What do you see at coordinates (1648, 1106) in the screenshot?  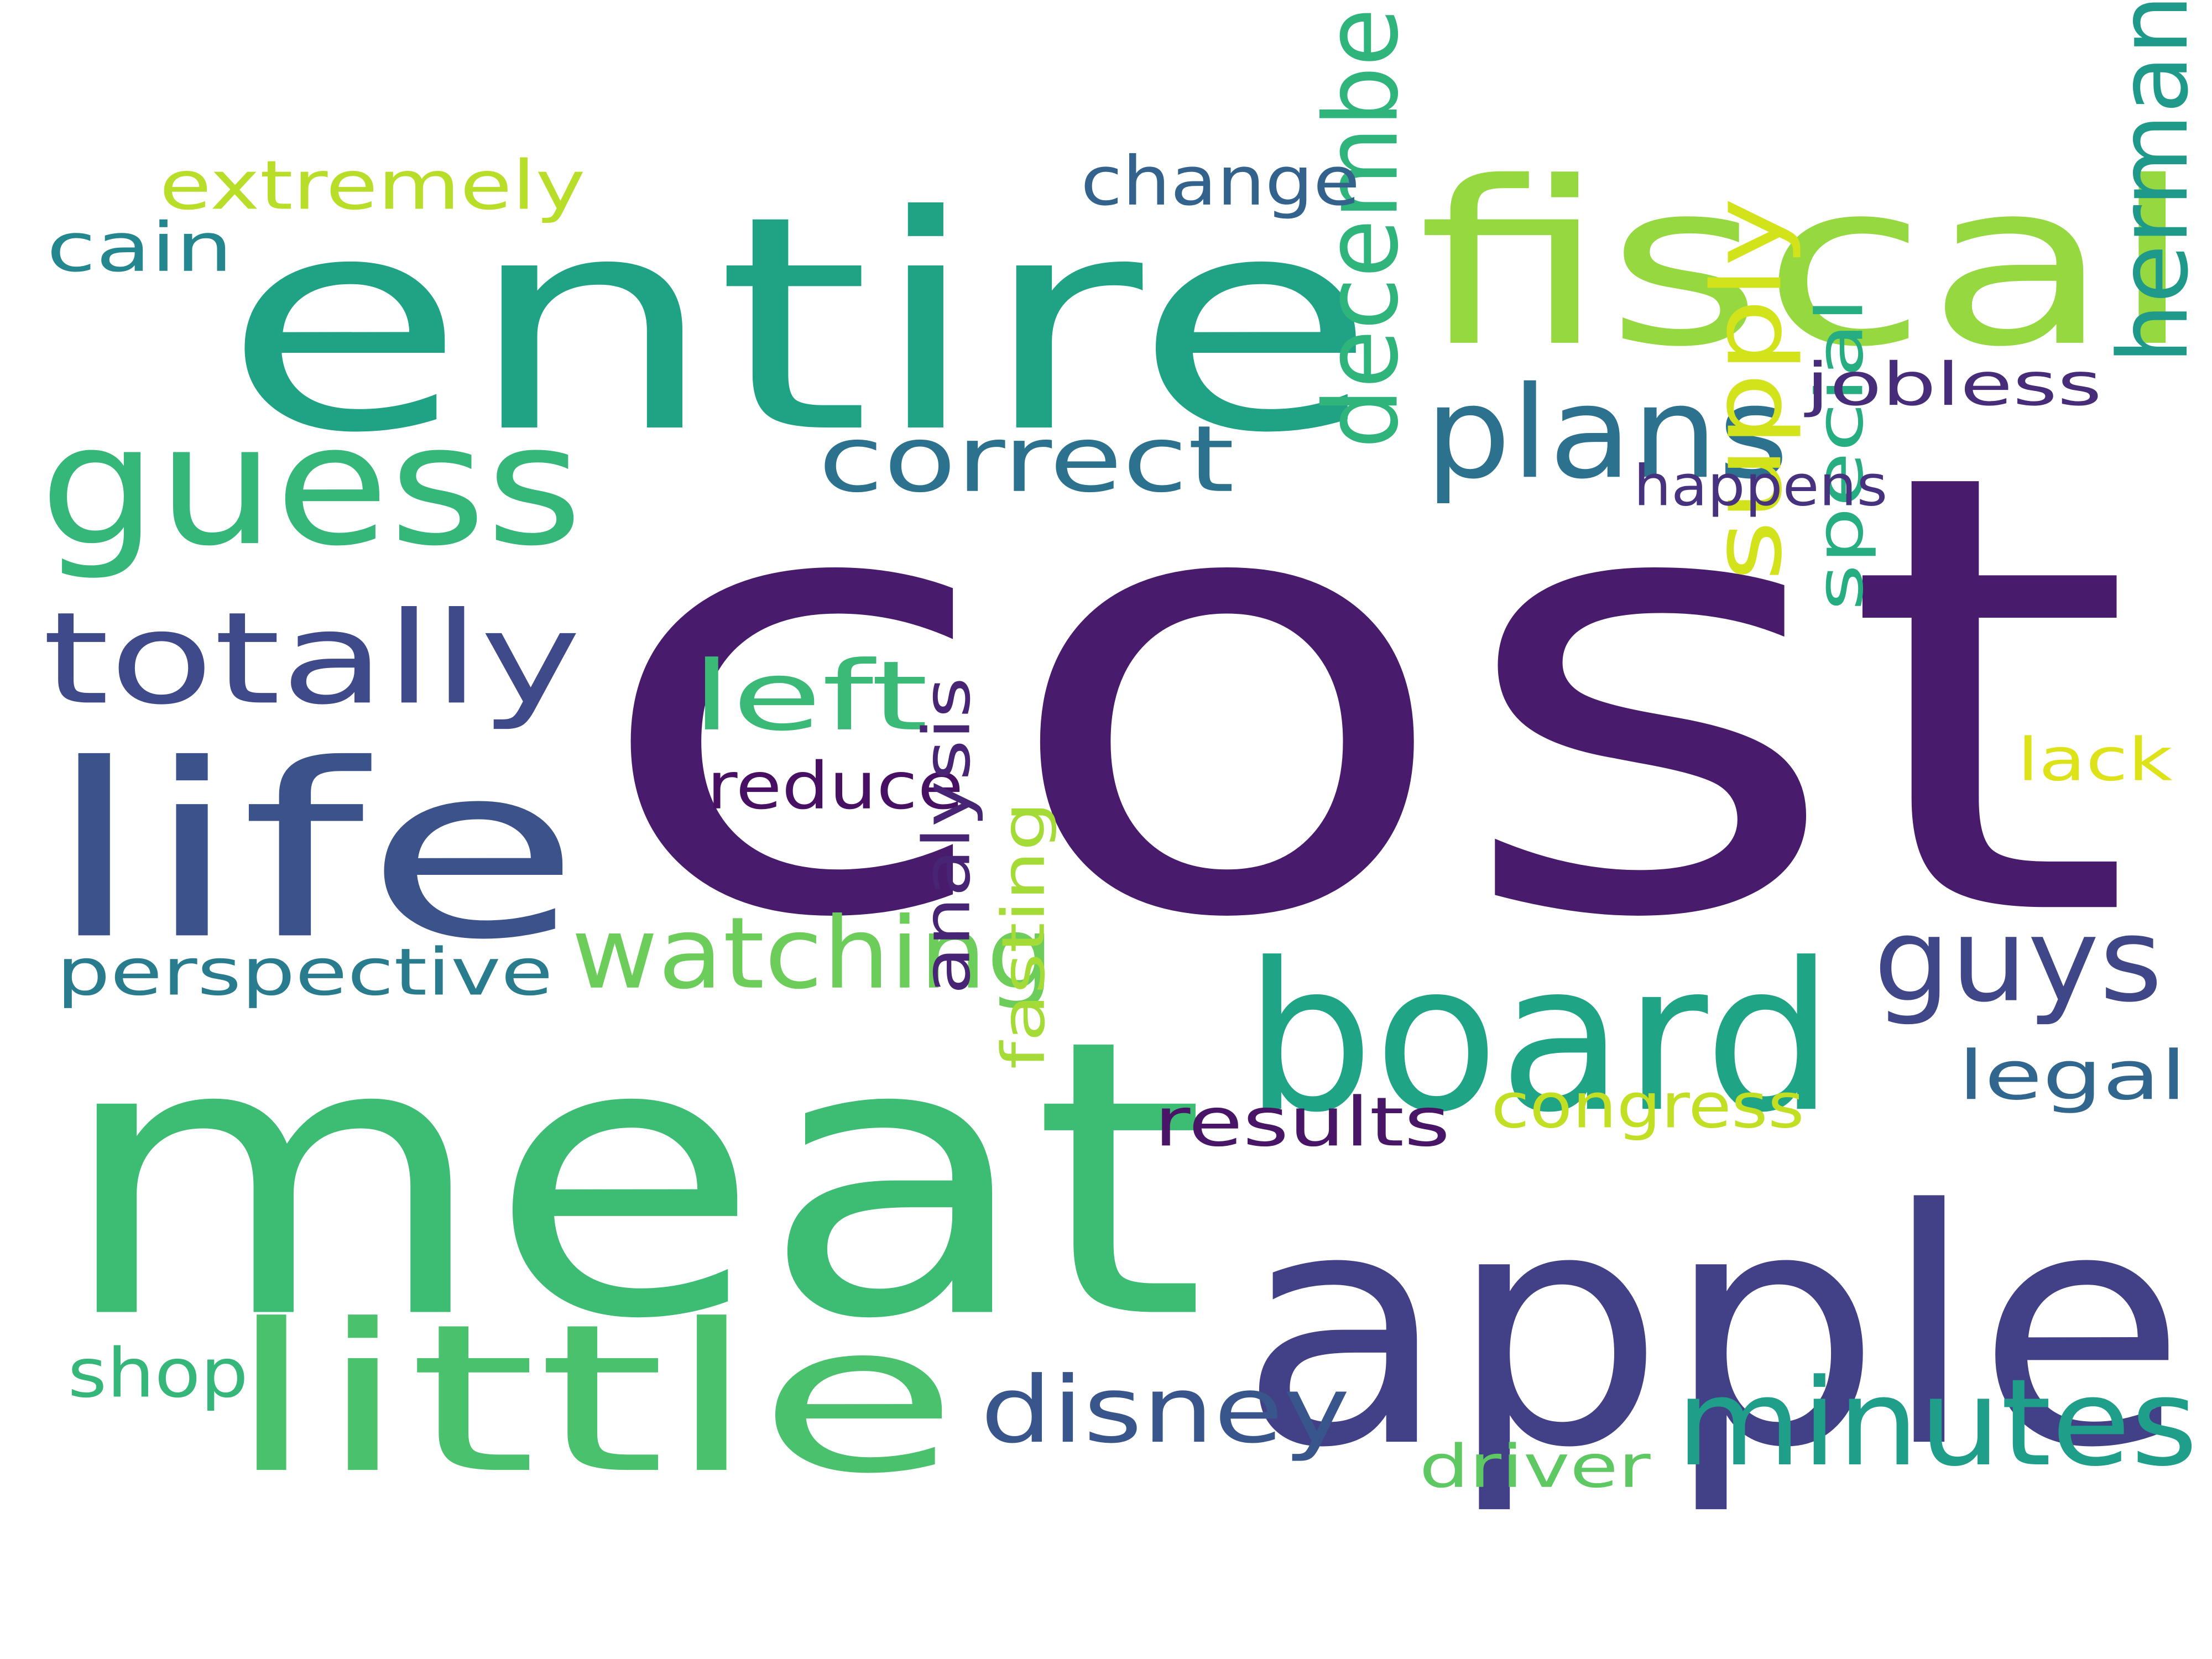 I see `word-congress: congress` at bounding box center [1648, 1106].